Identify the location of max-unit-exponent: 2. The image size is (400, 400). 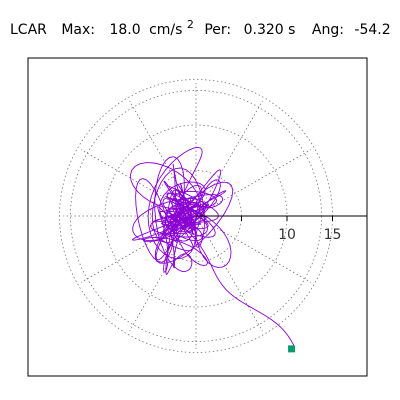
(190, 24).